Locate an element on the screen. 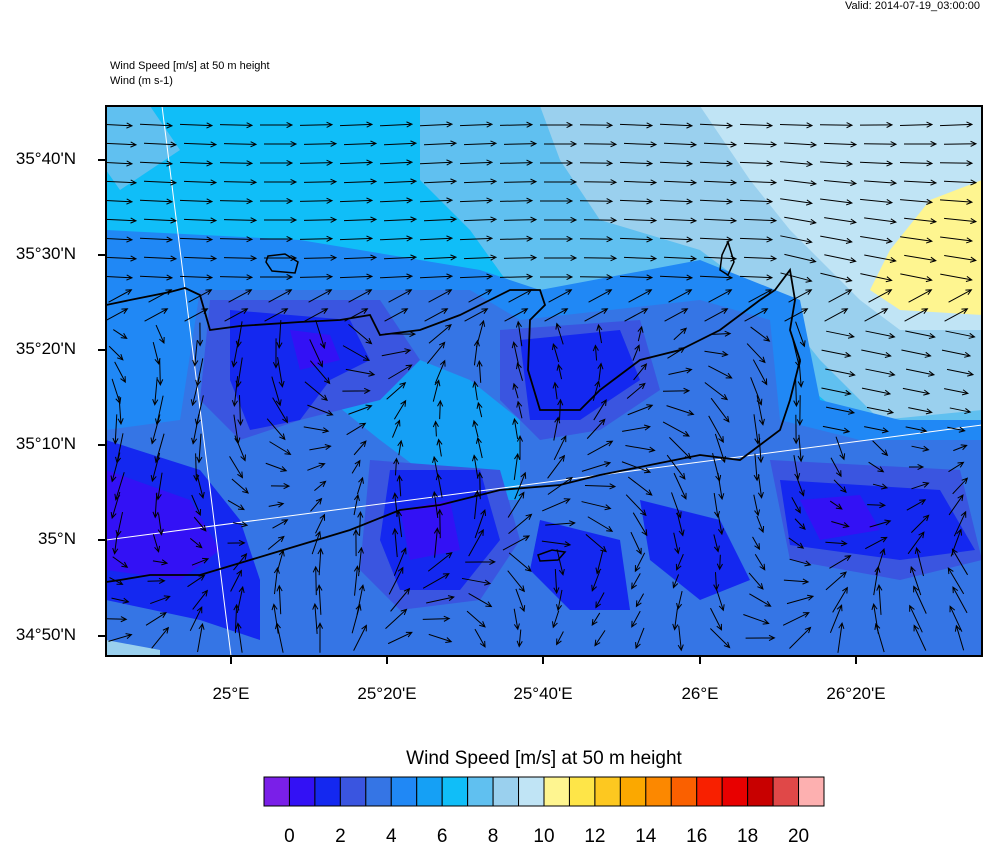 The width and height of the screenshot is (984, 848). lon-label: 25°E is located at coordinates (231, 693).